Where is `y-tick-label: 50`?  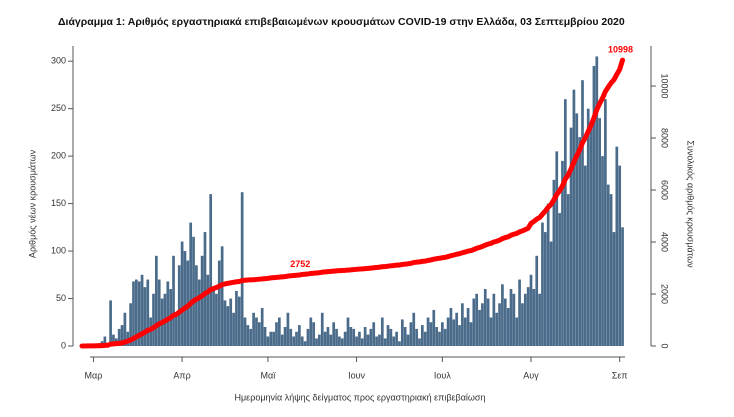 y-tick-label: 50 is located at coordinates (61, 298).